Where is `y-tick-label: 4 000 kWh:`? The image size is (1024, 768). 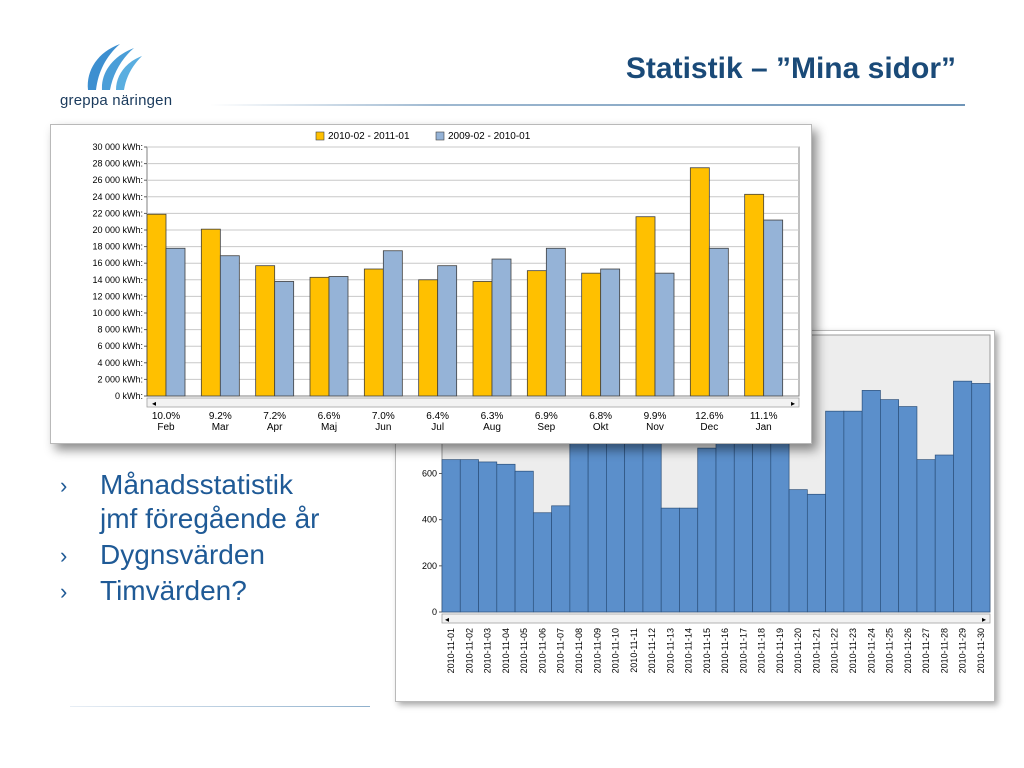 y-tick-label: 4 000 kWh: is located at coordinates (120, 363).